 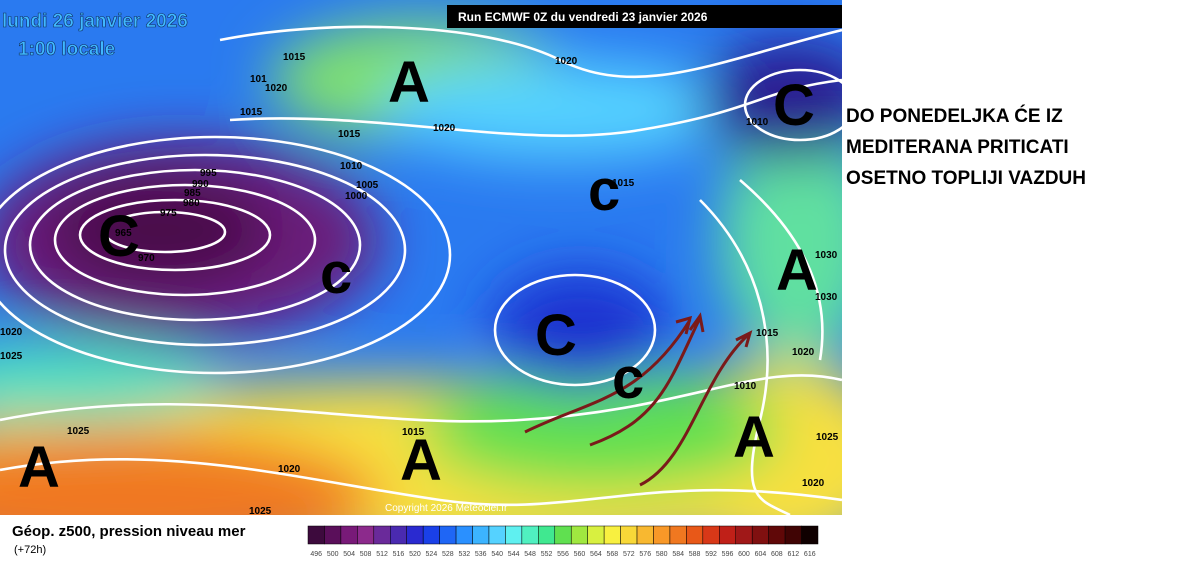 I want to click on scale-label: 600, so click(x=744, y=554).